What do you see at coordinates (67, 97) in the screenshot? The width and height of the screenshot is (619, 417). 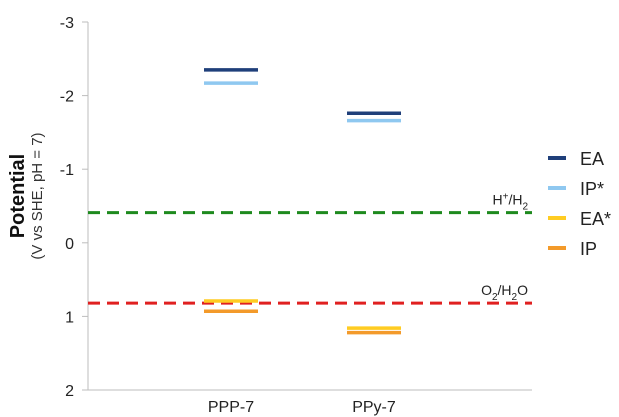 I see `y-tick-label: -2` at bounding box center [67, 97].